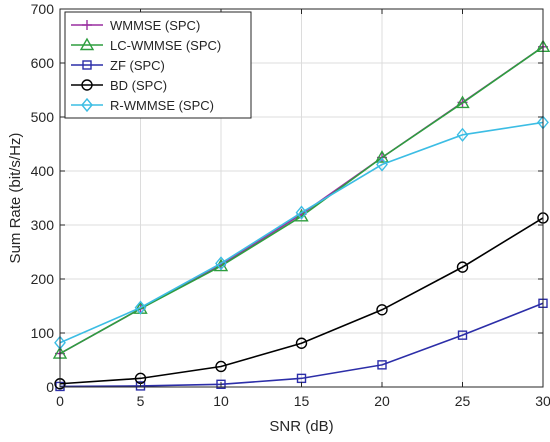 This screenshot has height=442, width=550. Describe the element at coordinates (165, 45) in the screenshot. I see `legend-label: LC-WMMSE (SPC)` at that location.